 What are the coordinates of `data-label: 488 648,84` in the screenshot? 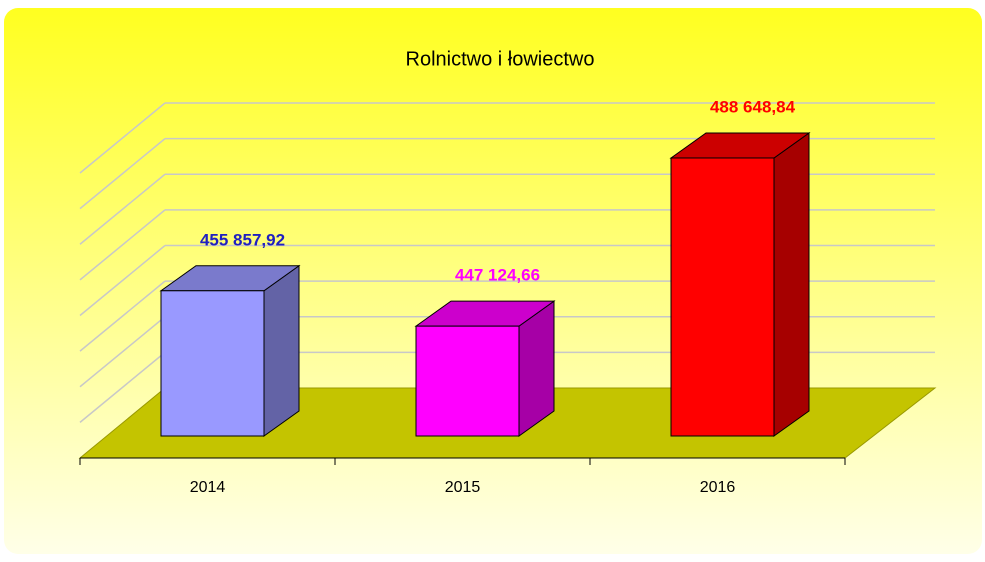 It's located at (753, 106).